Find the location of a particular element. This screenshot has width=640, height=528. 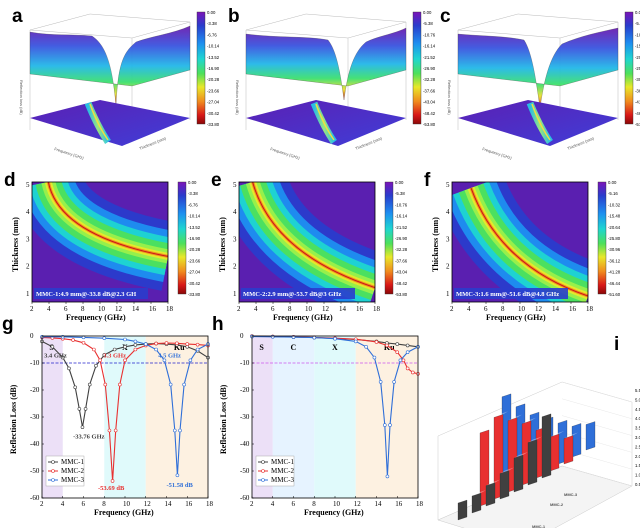

colorbar-tick: -6.76 is located at coordinates (193, 204).